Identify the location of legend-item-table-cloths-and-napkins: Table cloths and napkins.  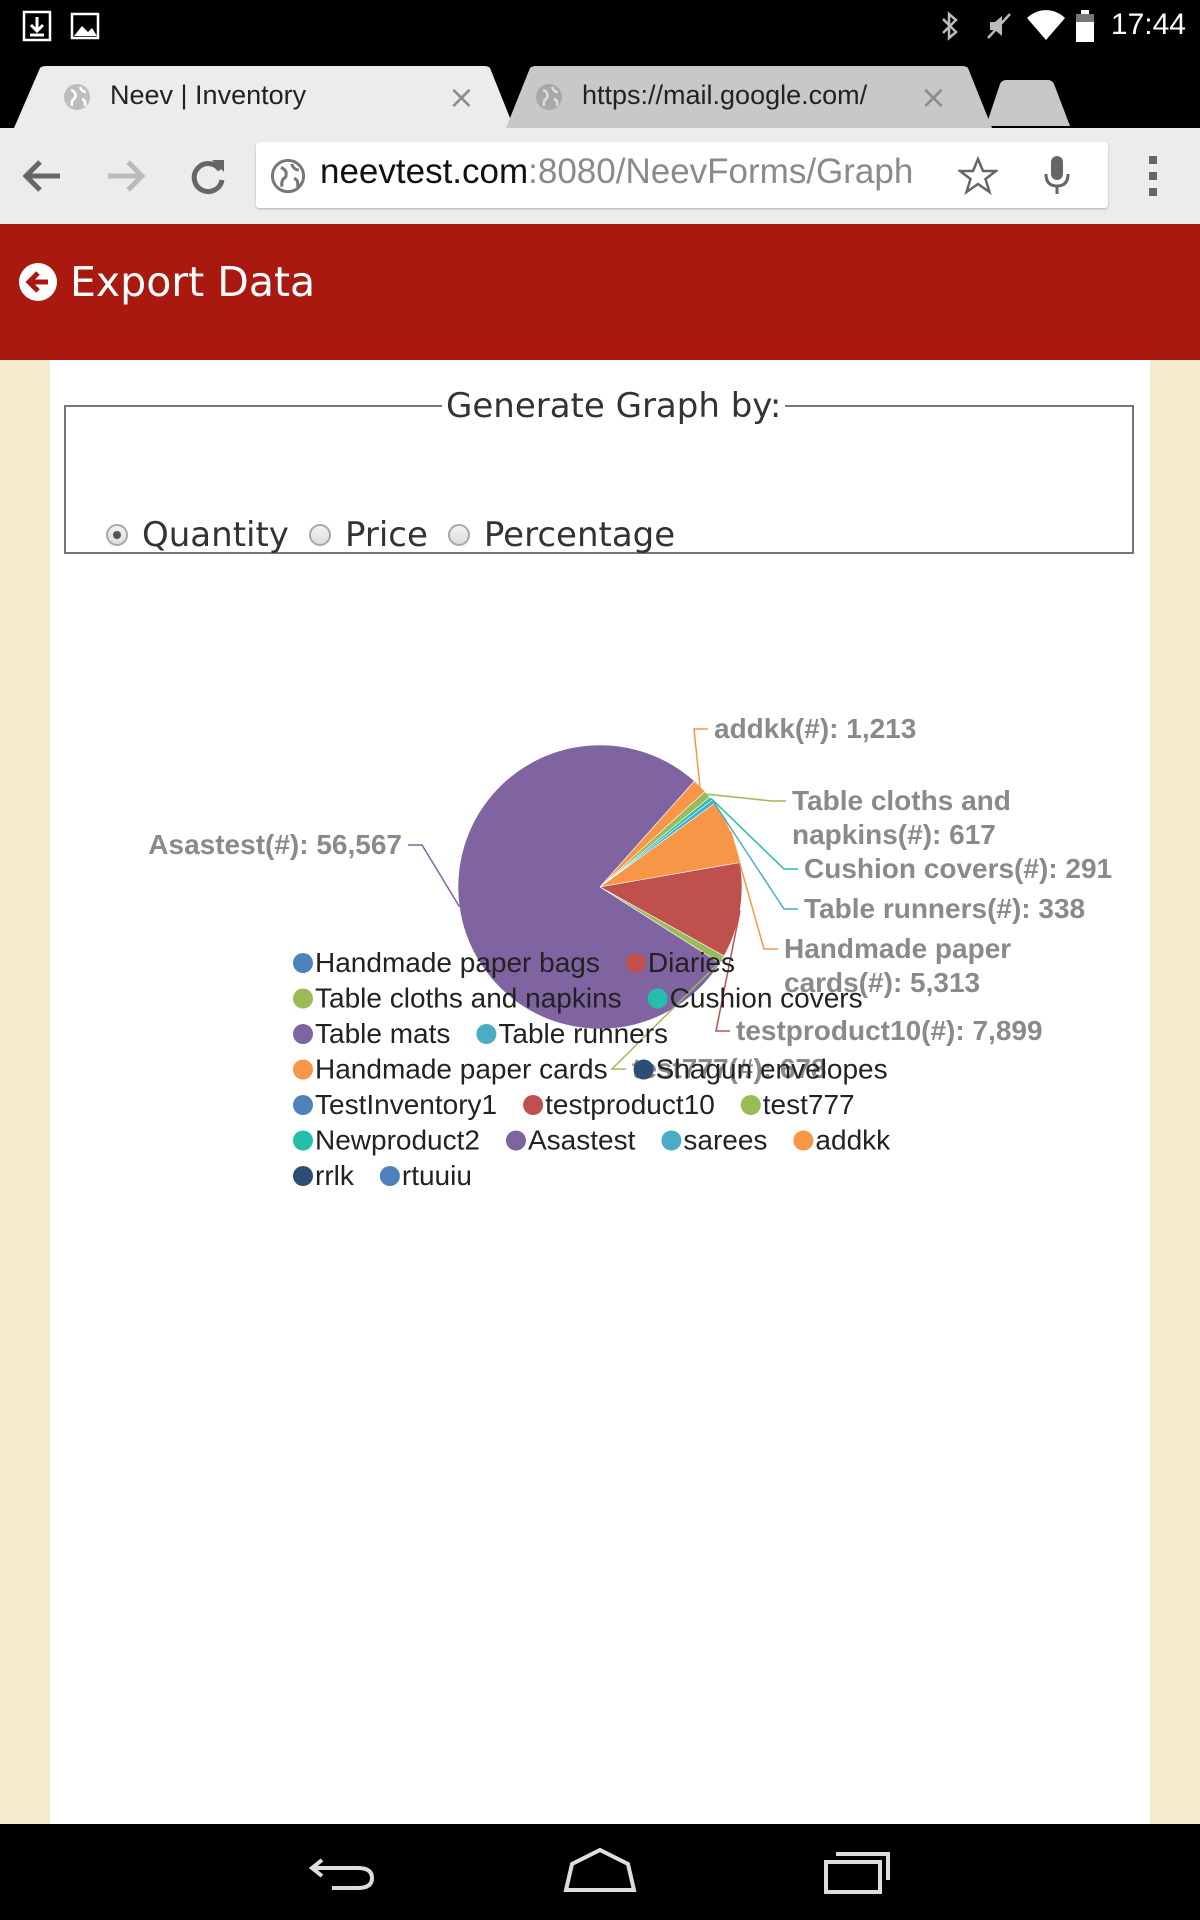
(468, 998).